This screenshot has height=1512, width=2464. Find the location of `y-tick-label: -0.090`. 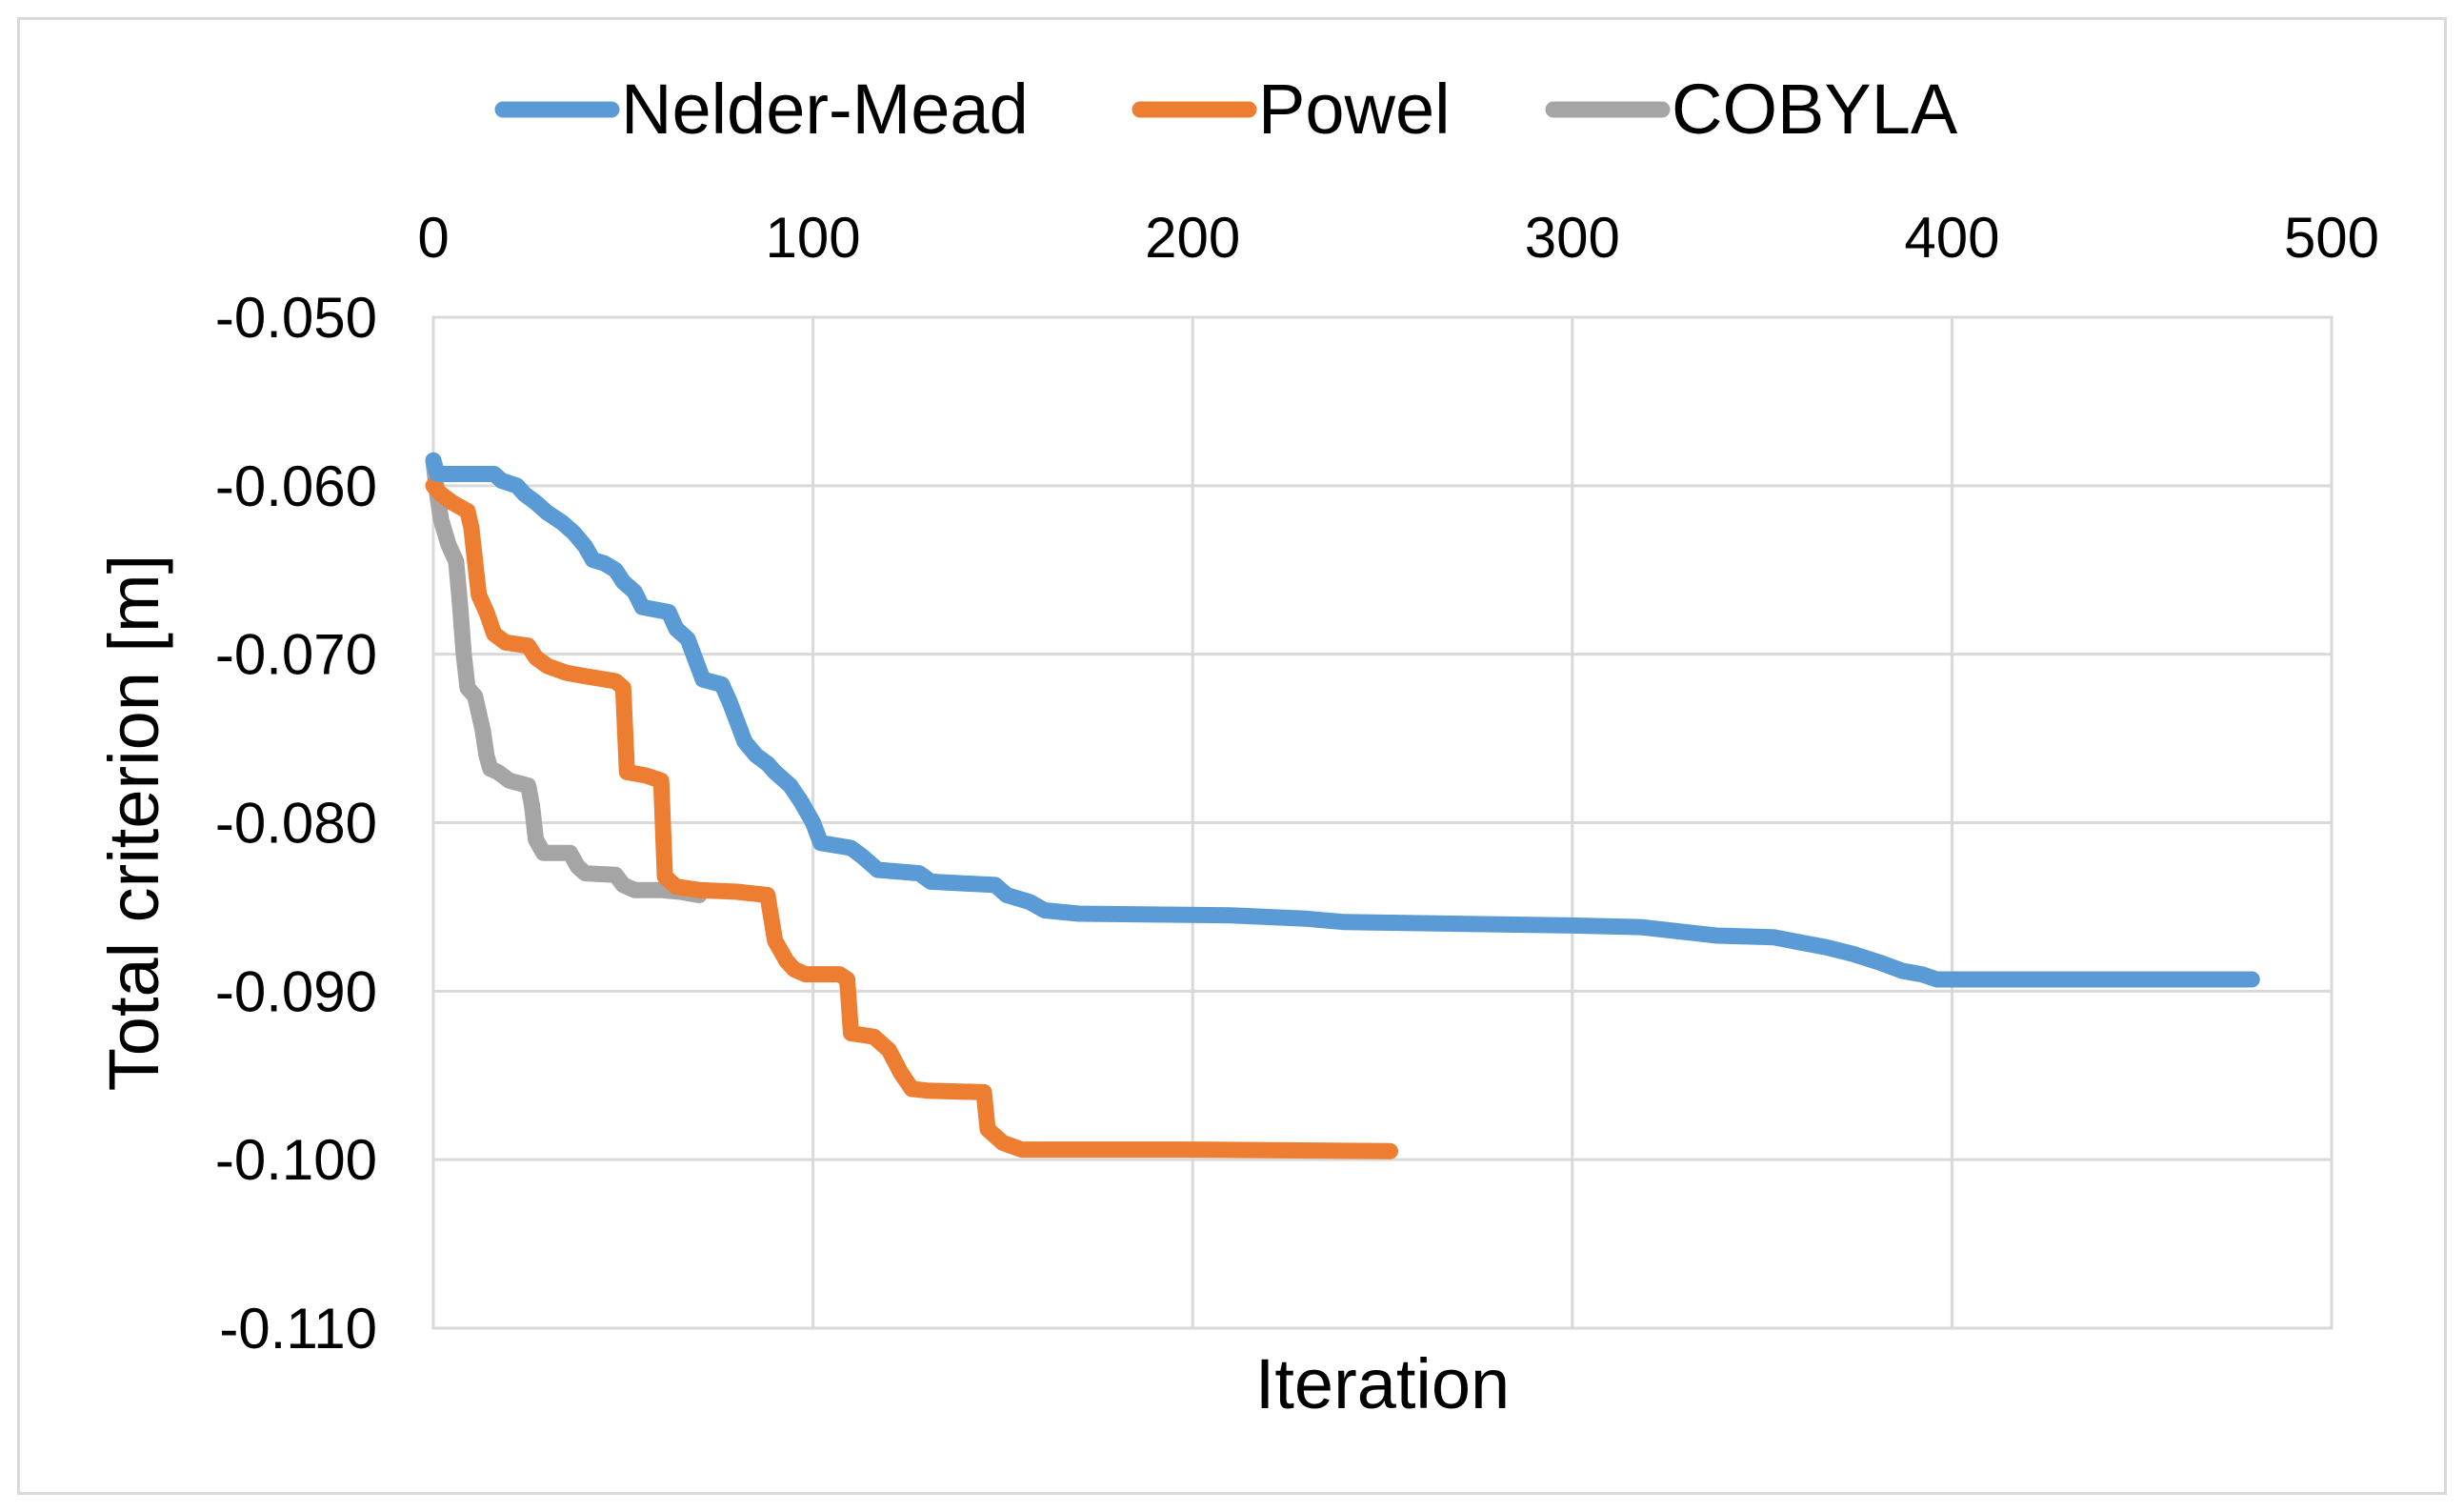

y-tick-label: -0.090 is located at coordinates (296, 991).